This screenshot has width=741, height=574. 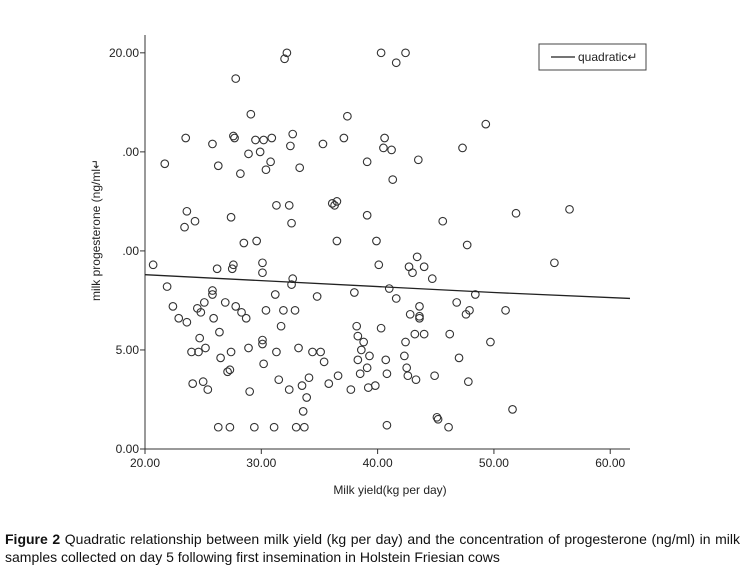 What do you see at coordinates (33, 539) in the screenshot?
I see `caption-label: Figure 2` at bounding box center [33, 539].